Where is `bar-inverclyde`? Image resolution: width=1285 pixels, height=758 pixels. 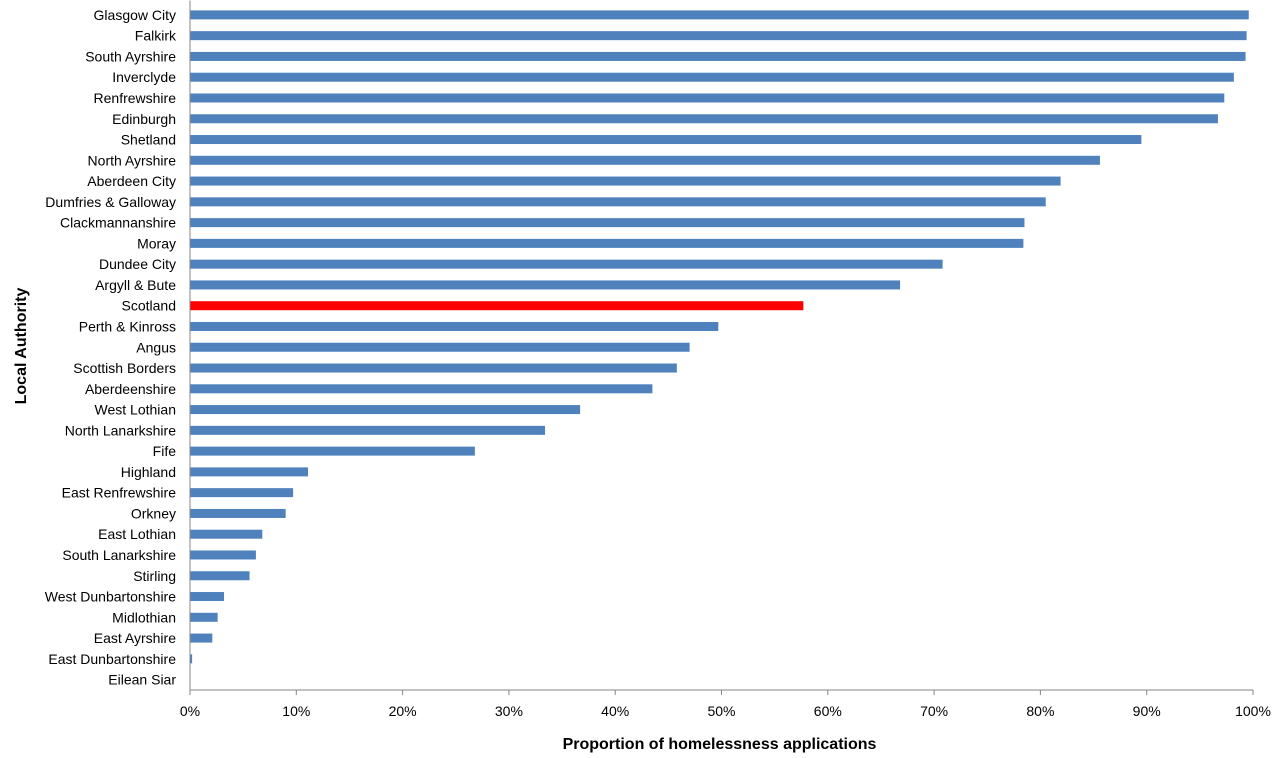 bar-inverclyde is located at coordinates (712, 77).